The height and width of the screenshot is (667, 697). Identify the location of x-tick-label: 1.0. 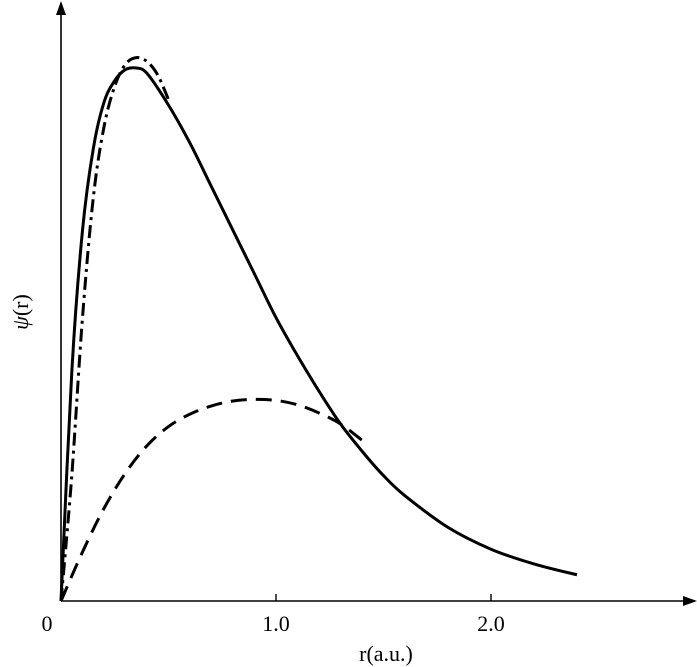
(276, 623).